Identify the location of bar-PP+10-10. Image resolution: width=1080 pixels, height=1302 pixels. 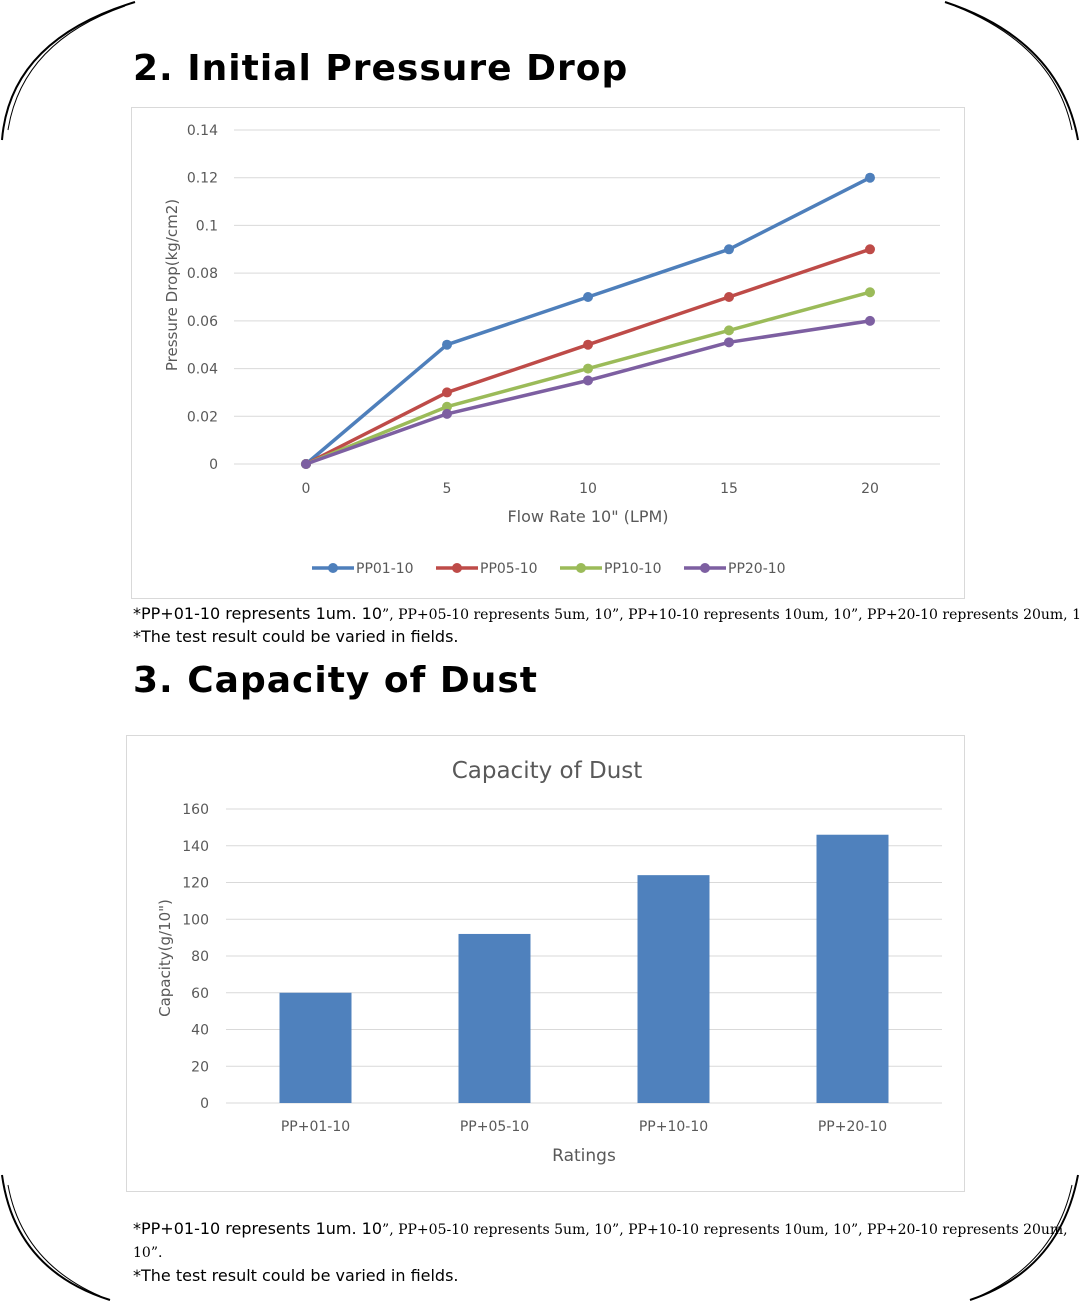
(673, 989).